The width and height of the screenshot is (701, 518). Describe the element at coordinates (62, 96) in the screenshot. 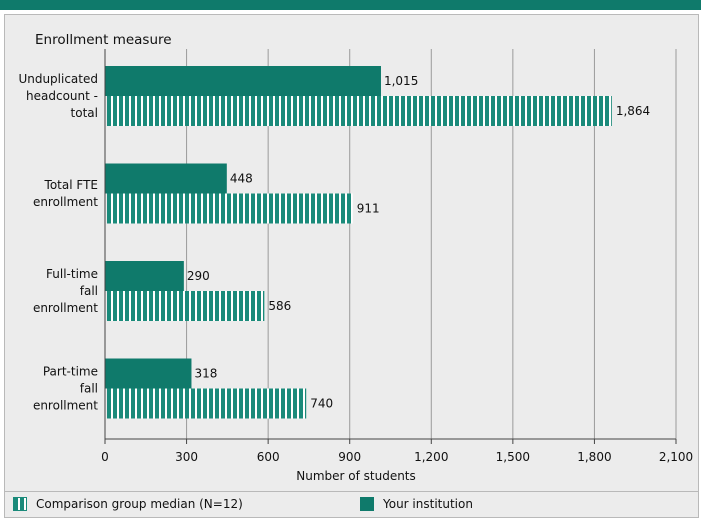

I see `category-label-line: headcount -` at that location.